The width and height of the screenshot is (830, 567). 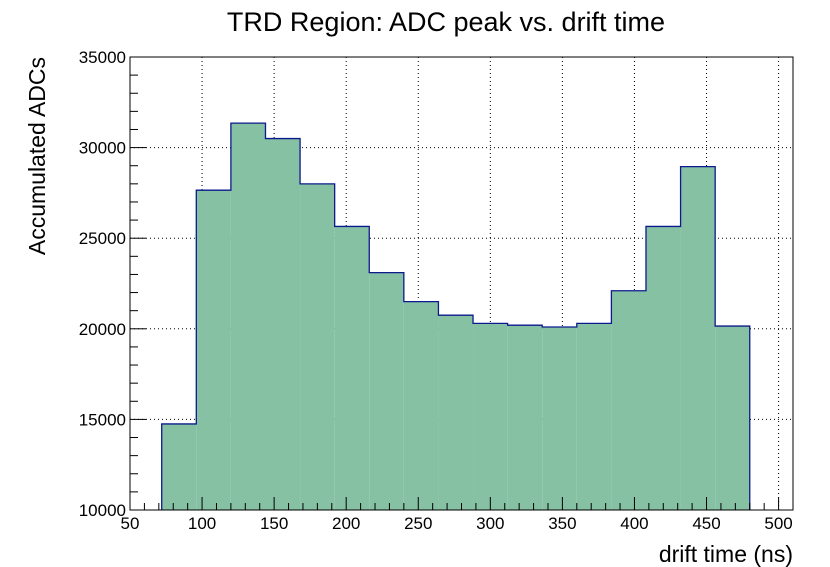 I want to click on x-tick-label-50: 50, so click(x=130, y=523).